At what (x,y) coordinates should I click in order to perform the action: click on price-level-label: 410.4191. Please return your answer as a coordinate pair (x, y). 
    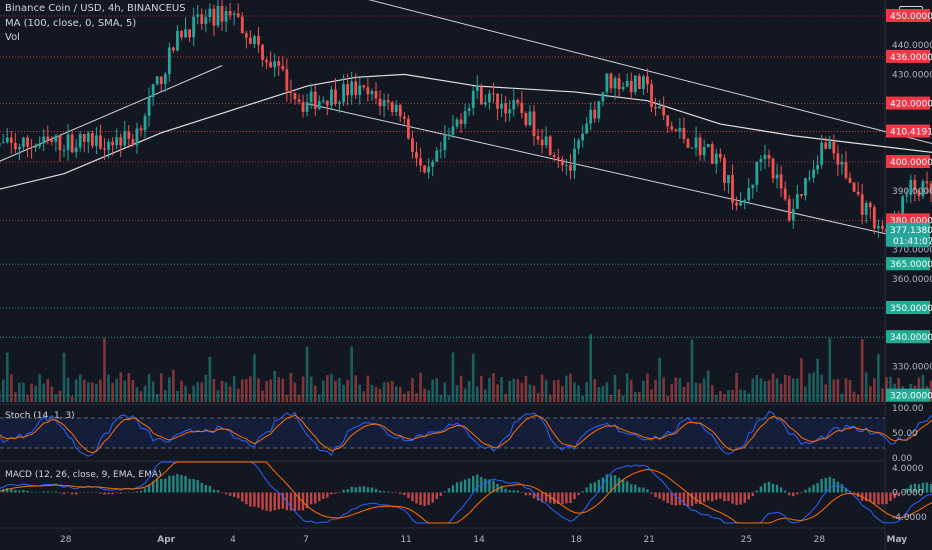
    Looking at the image, I should click on (911, 133).